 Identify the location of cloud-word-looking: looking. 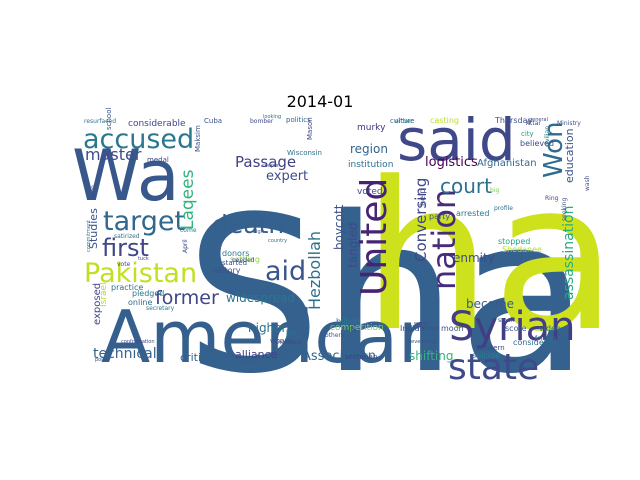
(272, 117).